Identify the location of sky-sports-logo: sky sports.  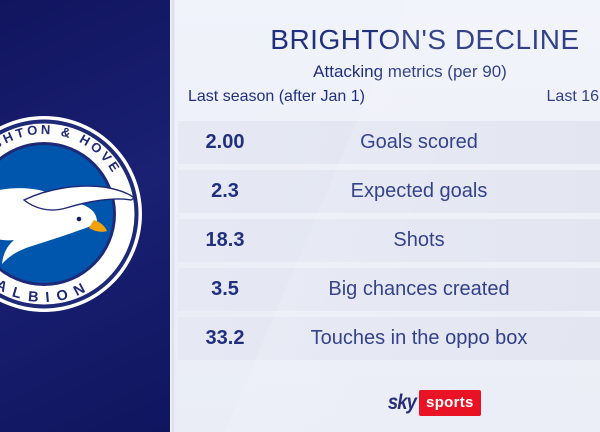
(432, 402).